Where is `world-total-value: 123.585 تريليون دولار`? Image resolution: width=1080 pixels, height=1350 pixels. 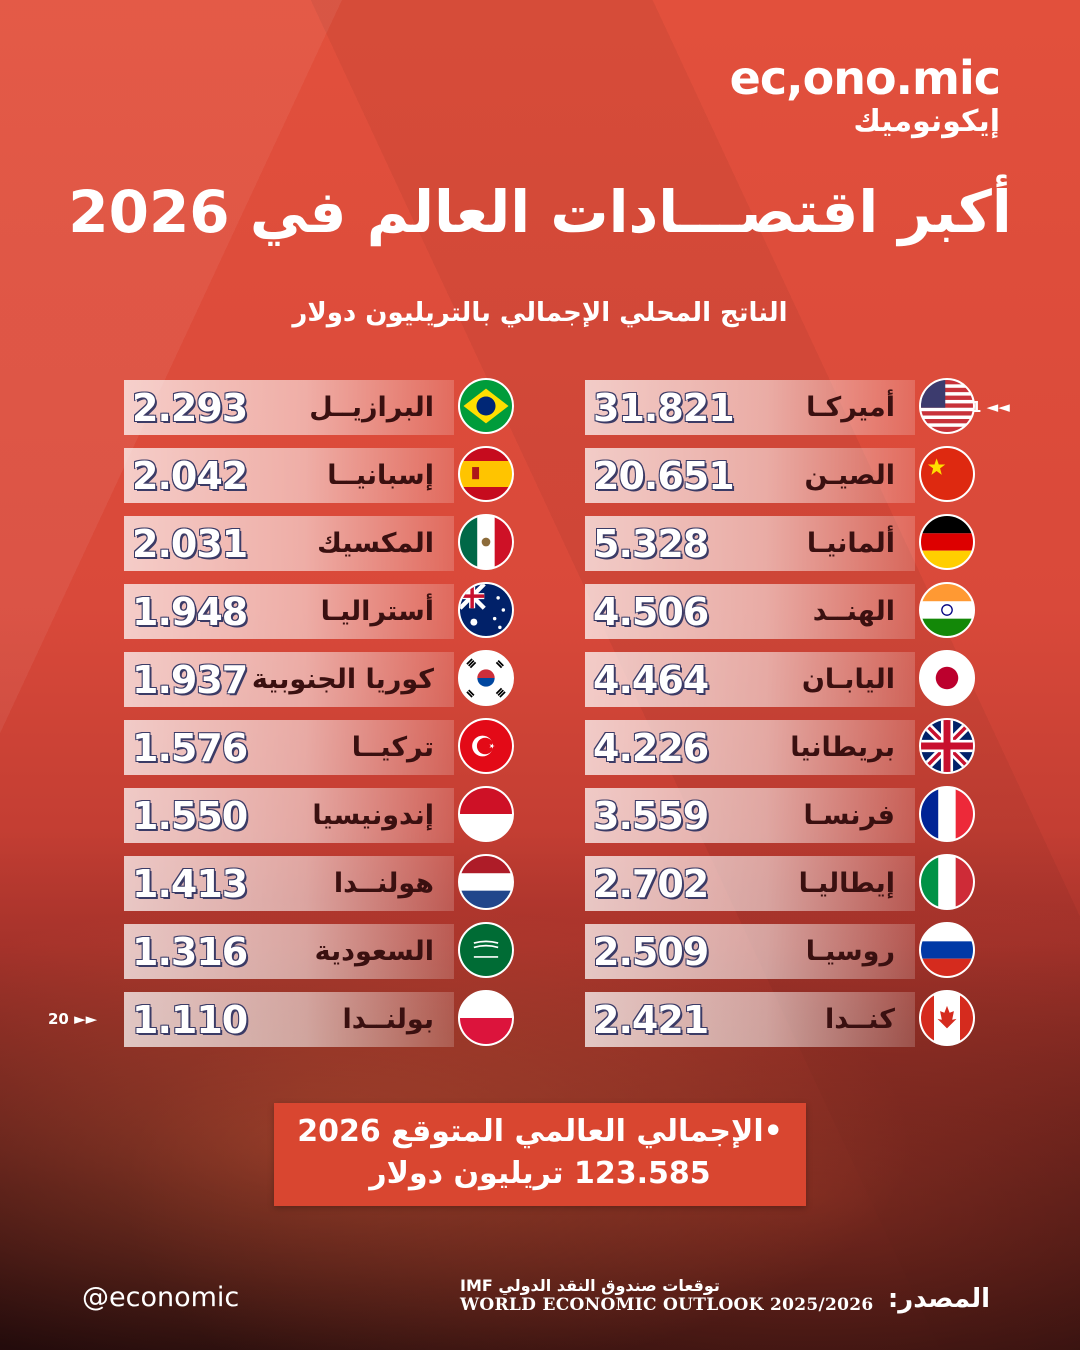
world-total-value: 123.585 تريليون دولار is located at coordinates (540, 1173).